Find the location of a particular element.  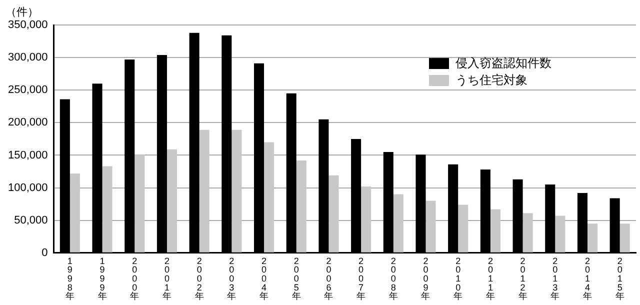

x-tick-label: 2003年 is located at coordinates (231, 279).